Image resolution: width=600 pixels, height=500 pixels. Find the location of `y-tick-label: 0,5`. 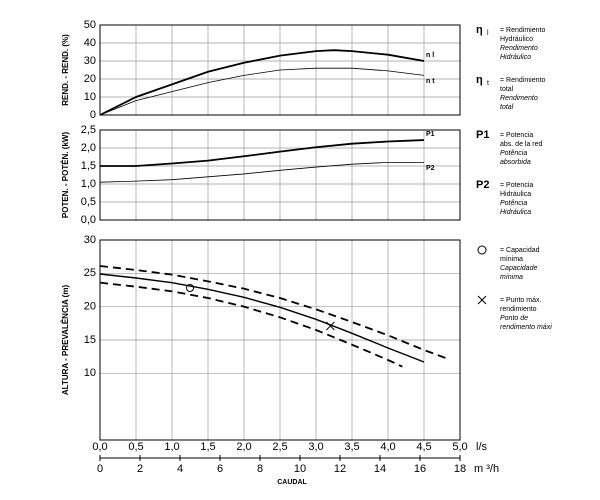

y-tick-label: 0,5 is located at coordinates (88, 202).